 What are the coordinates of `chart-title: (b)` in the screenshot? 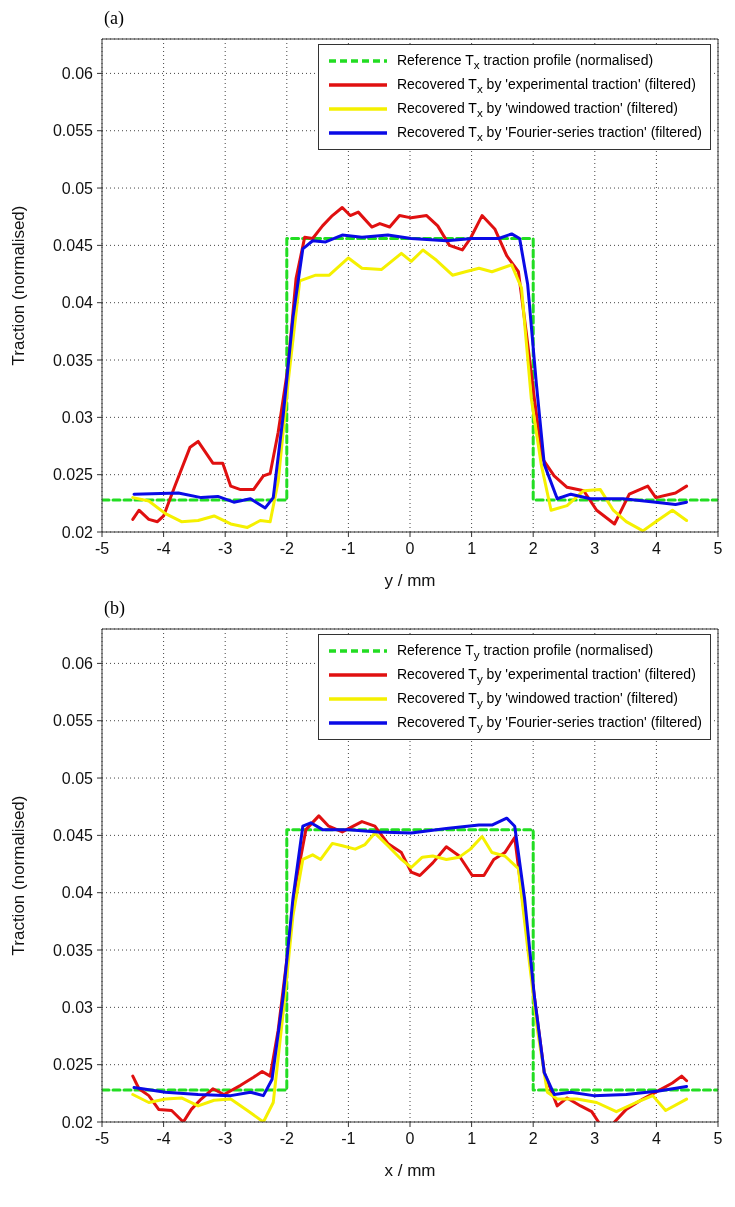 It's located at (114, 608).